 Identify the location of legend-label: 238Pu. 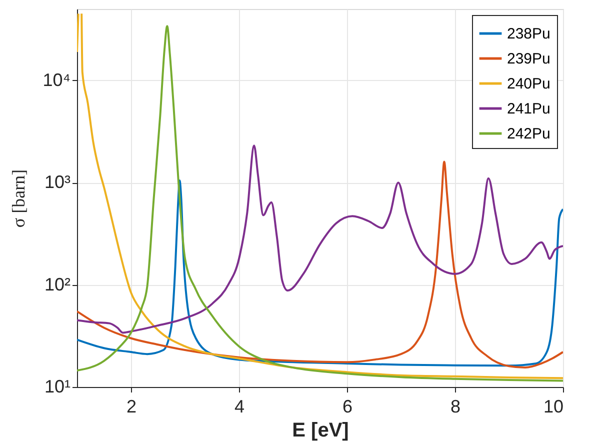
(528, 34).